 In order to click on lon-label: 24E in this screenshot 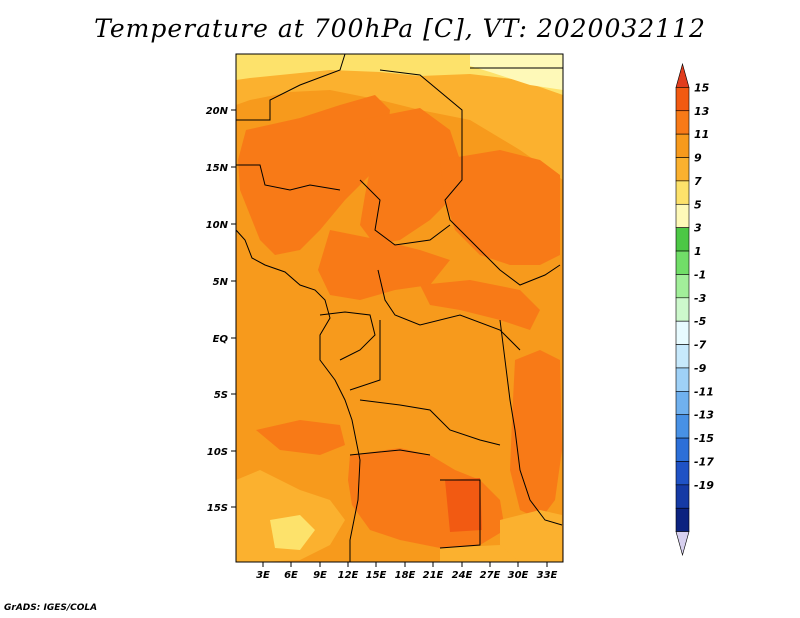, I will do `click(462, 575)`.